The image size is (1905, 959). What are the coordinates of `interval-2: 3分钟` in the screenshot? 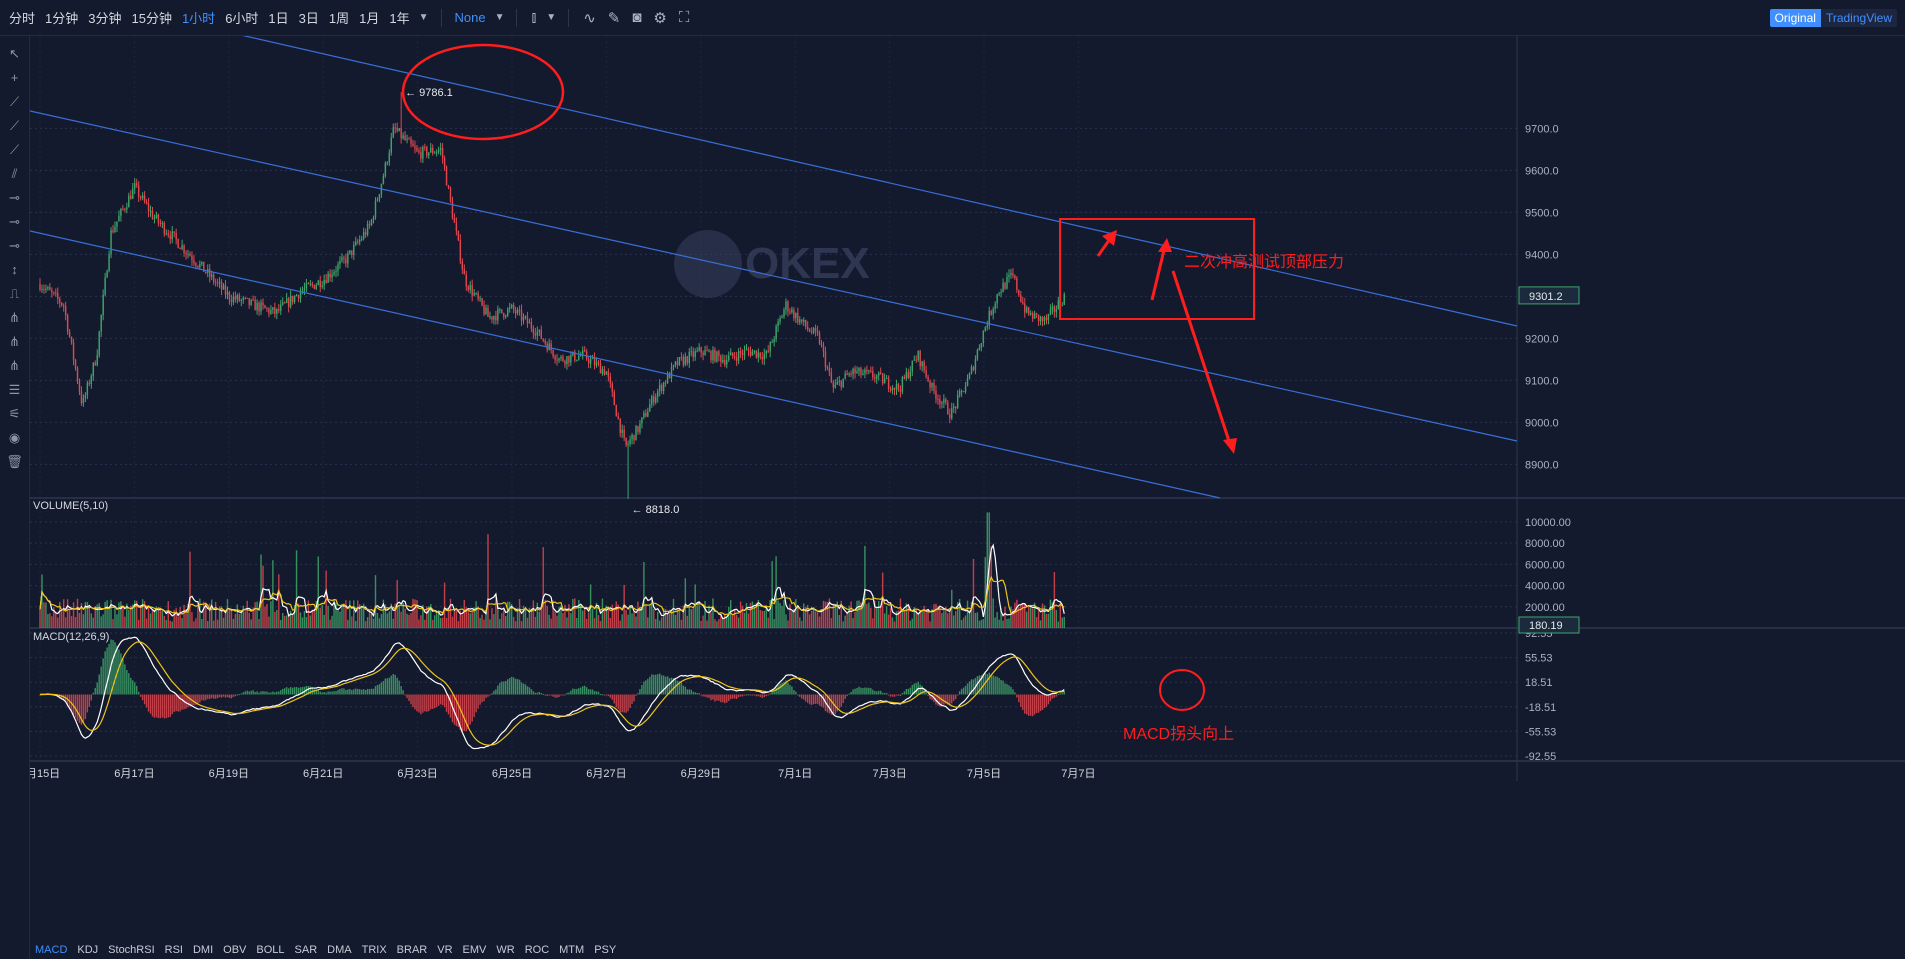 It's located at (105, 18).